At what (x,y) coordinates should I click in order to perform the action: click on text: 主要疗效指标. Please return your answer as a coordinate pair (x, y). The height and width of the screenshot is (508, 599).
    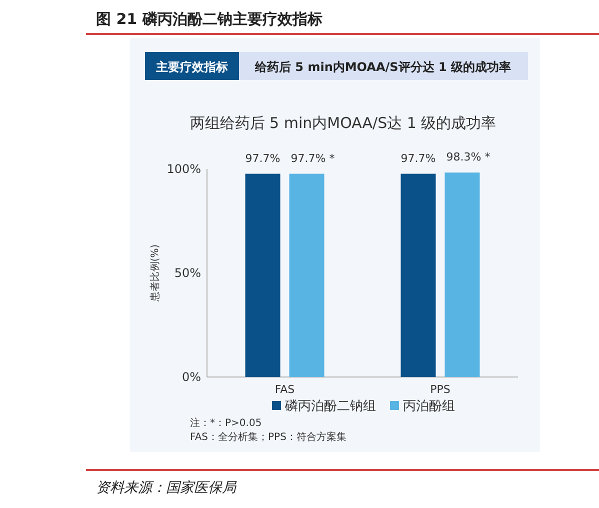
    Looking at the image, I should click on (191, 67).